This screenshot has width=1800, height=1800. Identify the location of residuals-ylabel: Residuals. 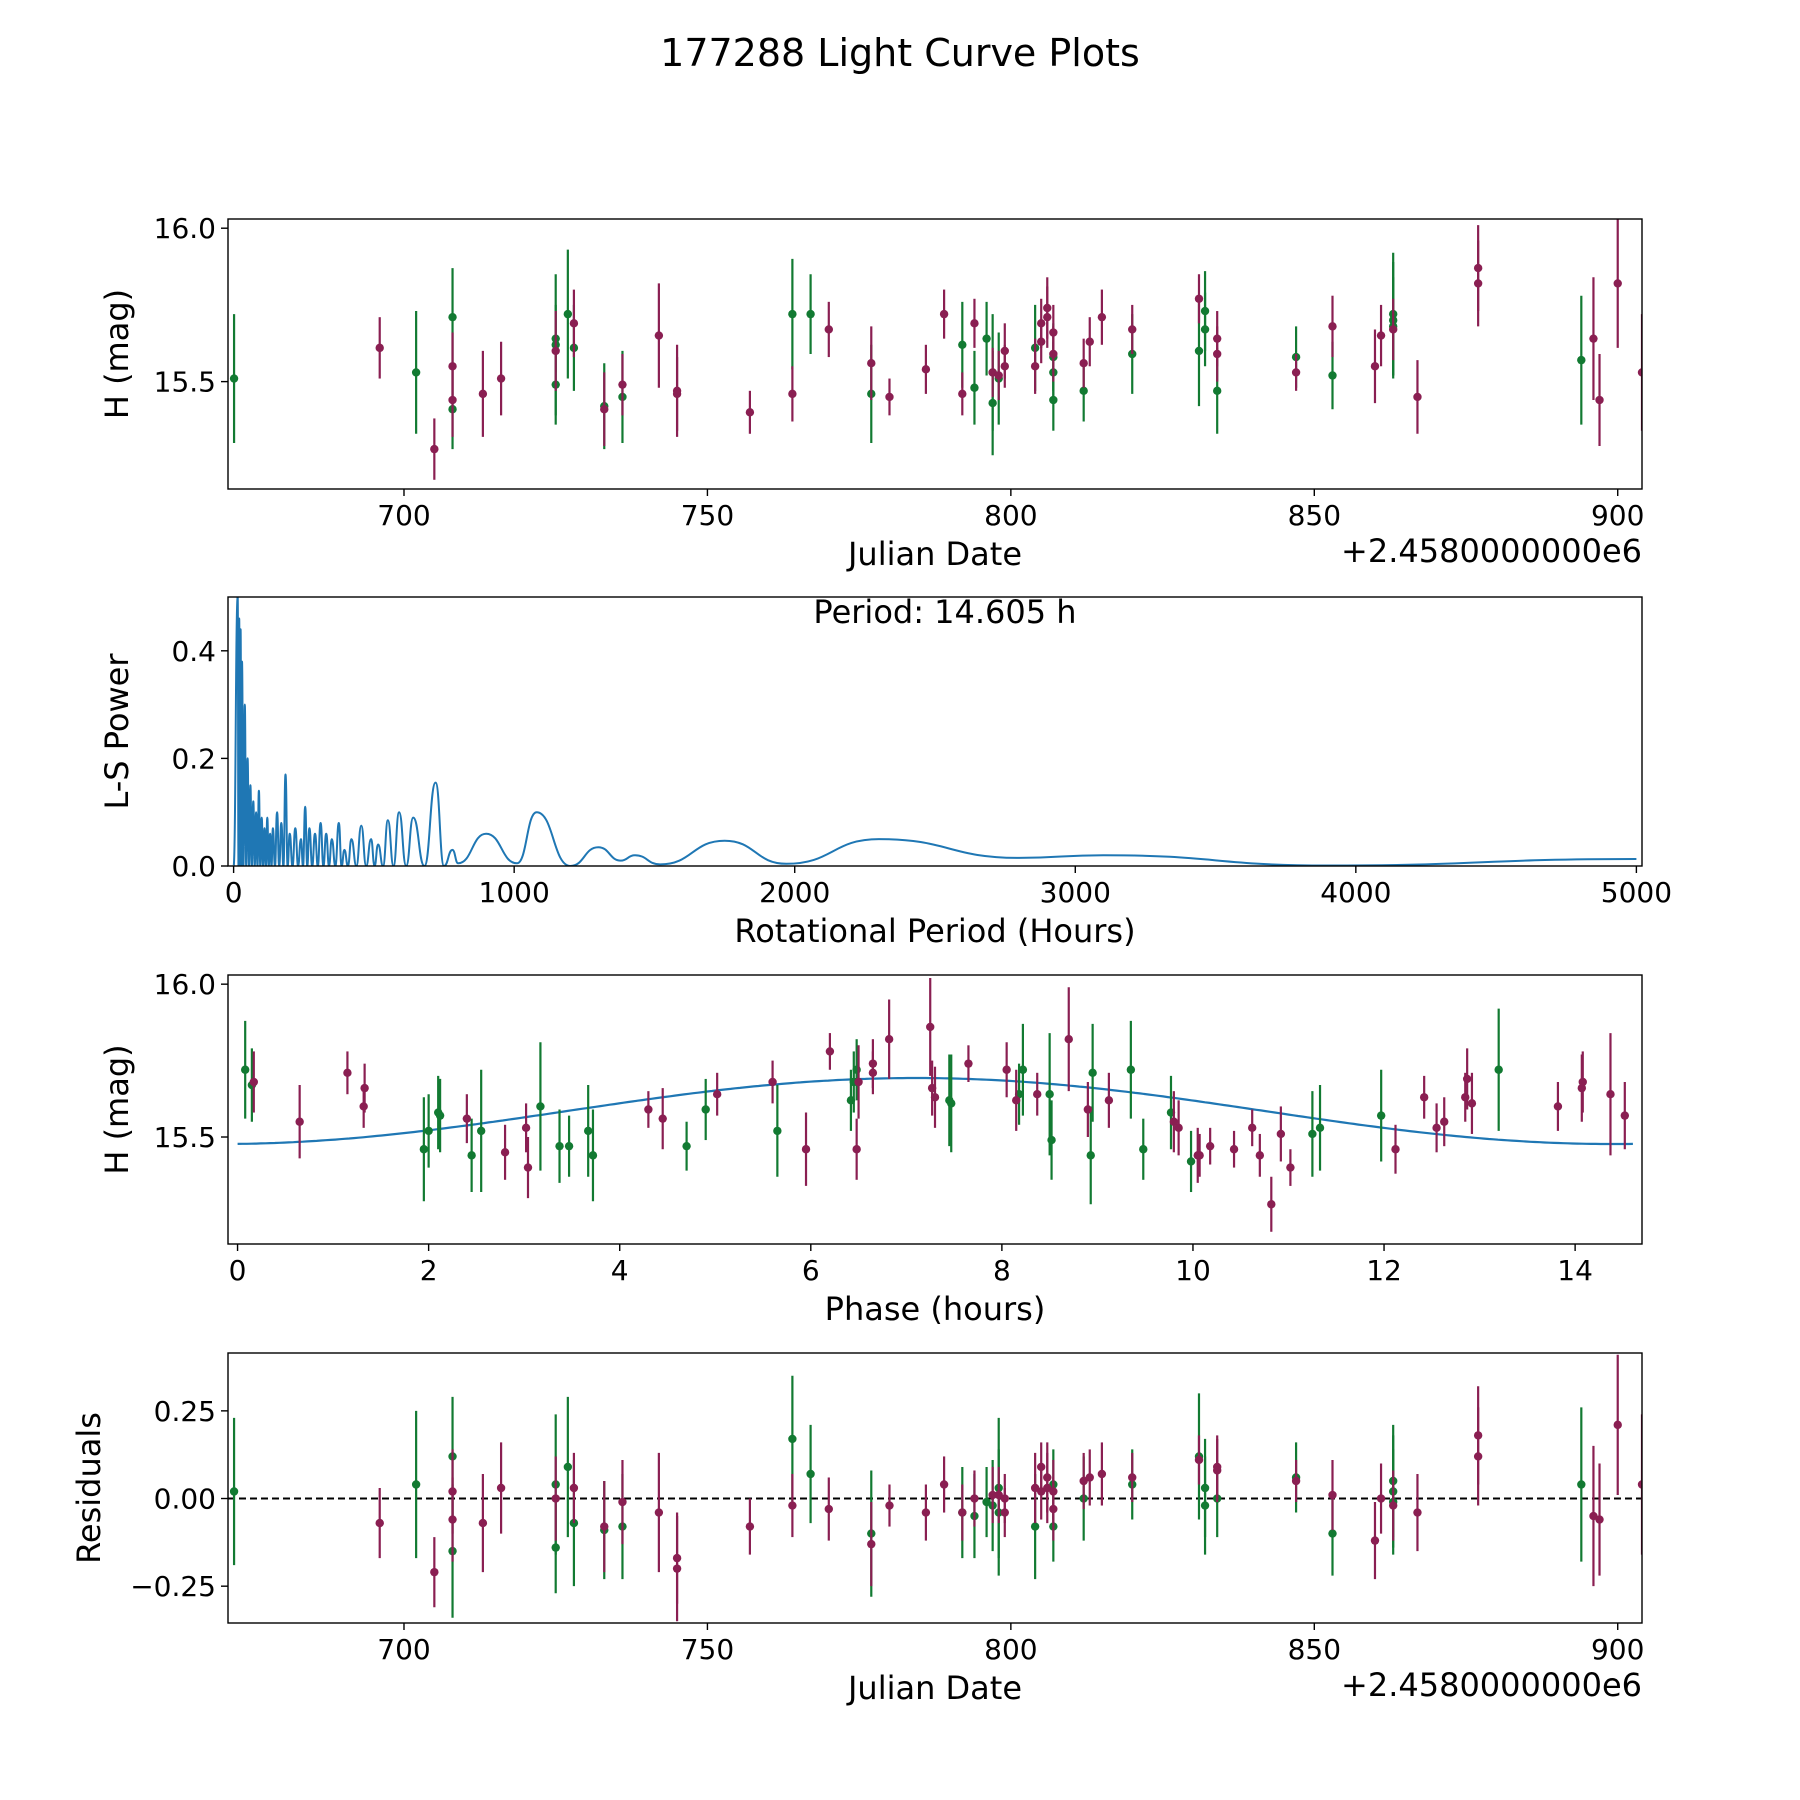
(89, 1488).